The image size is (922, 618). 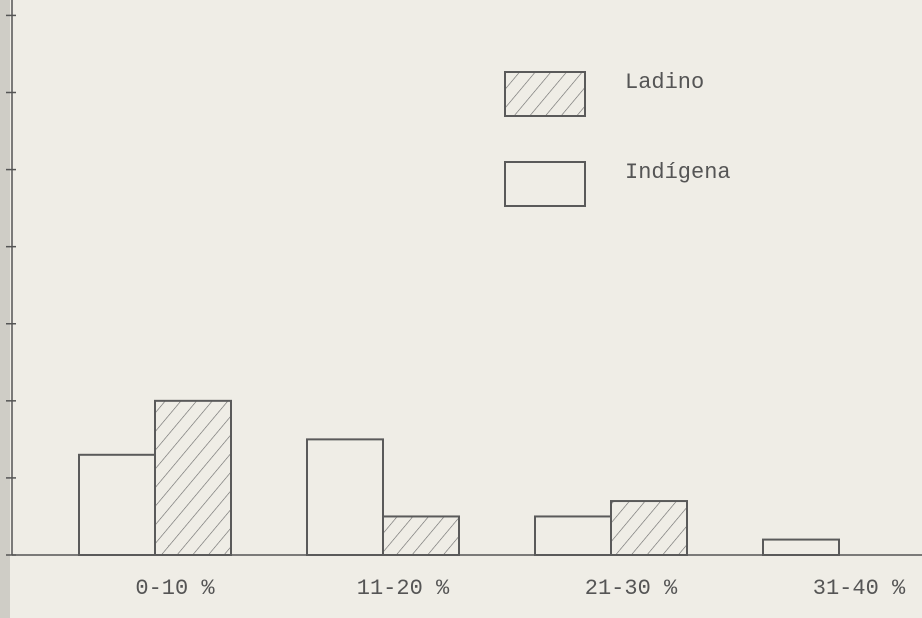 What do you see at coordinates (678, 172) in the screenshot?
I see `legend-label: Indígena` at bounding box center [678, 172].